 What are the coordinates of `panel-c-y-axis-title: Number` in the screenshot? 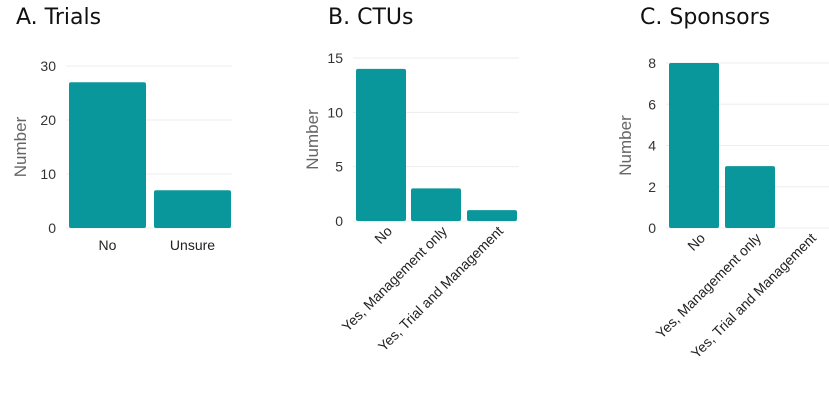 It's located at (625, 145).